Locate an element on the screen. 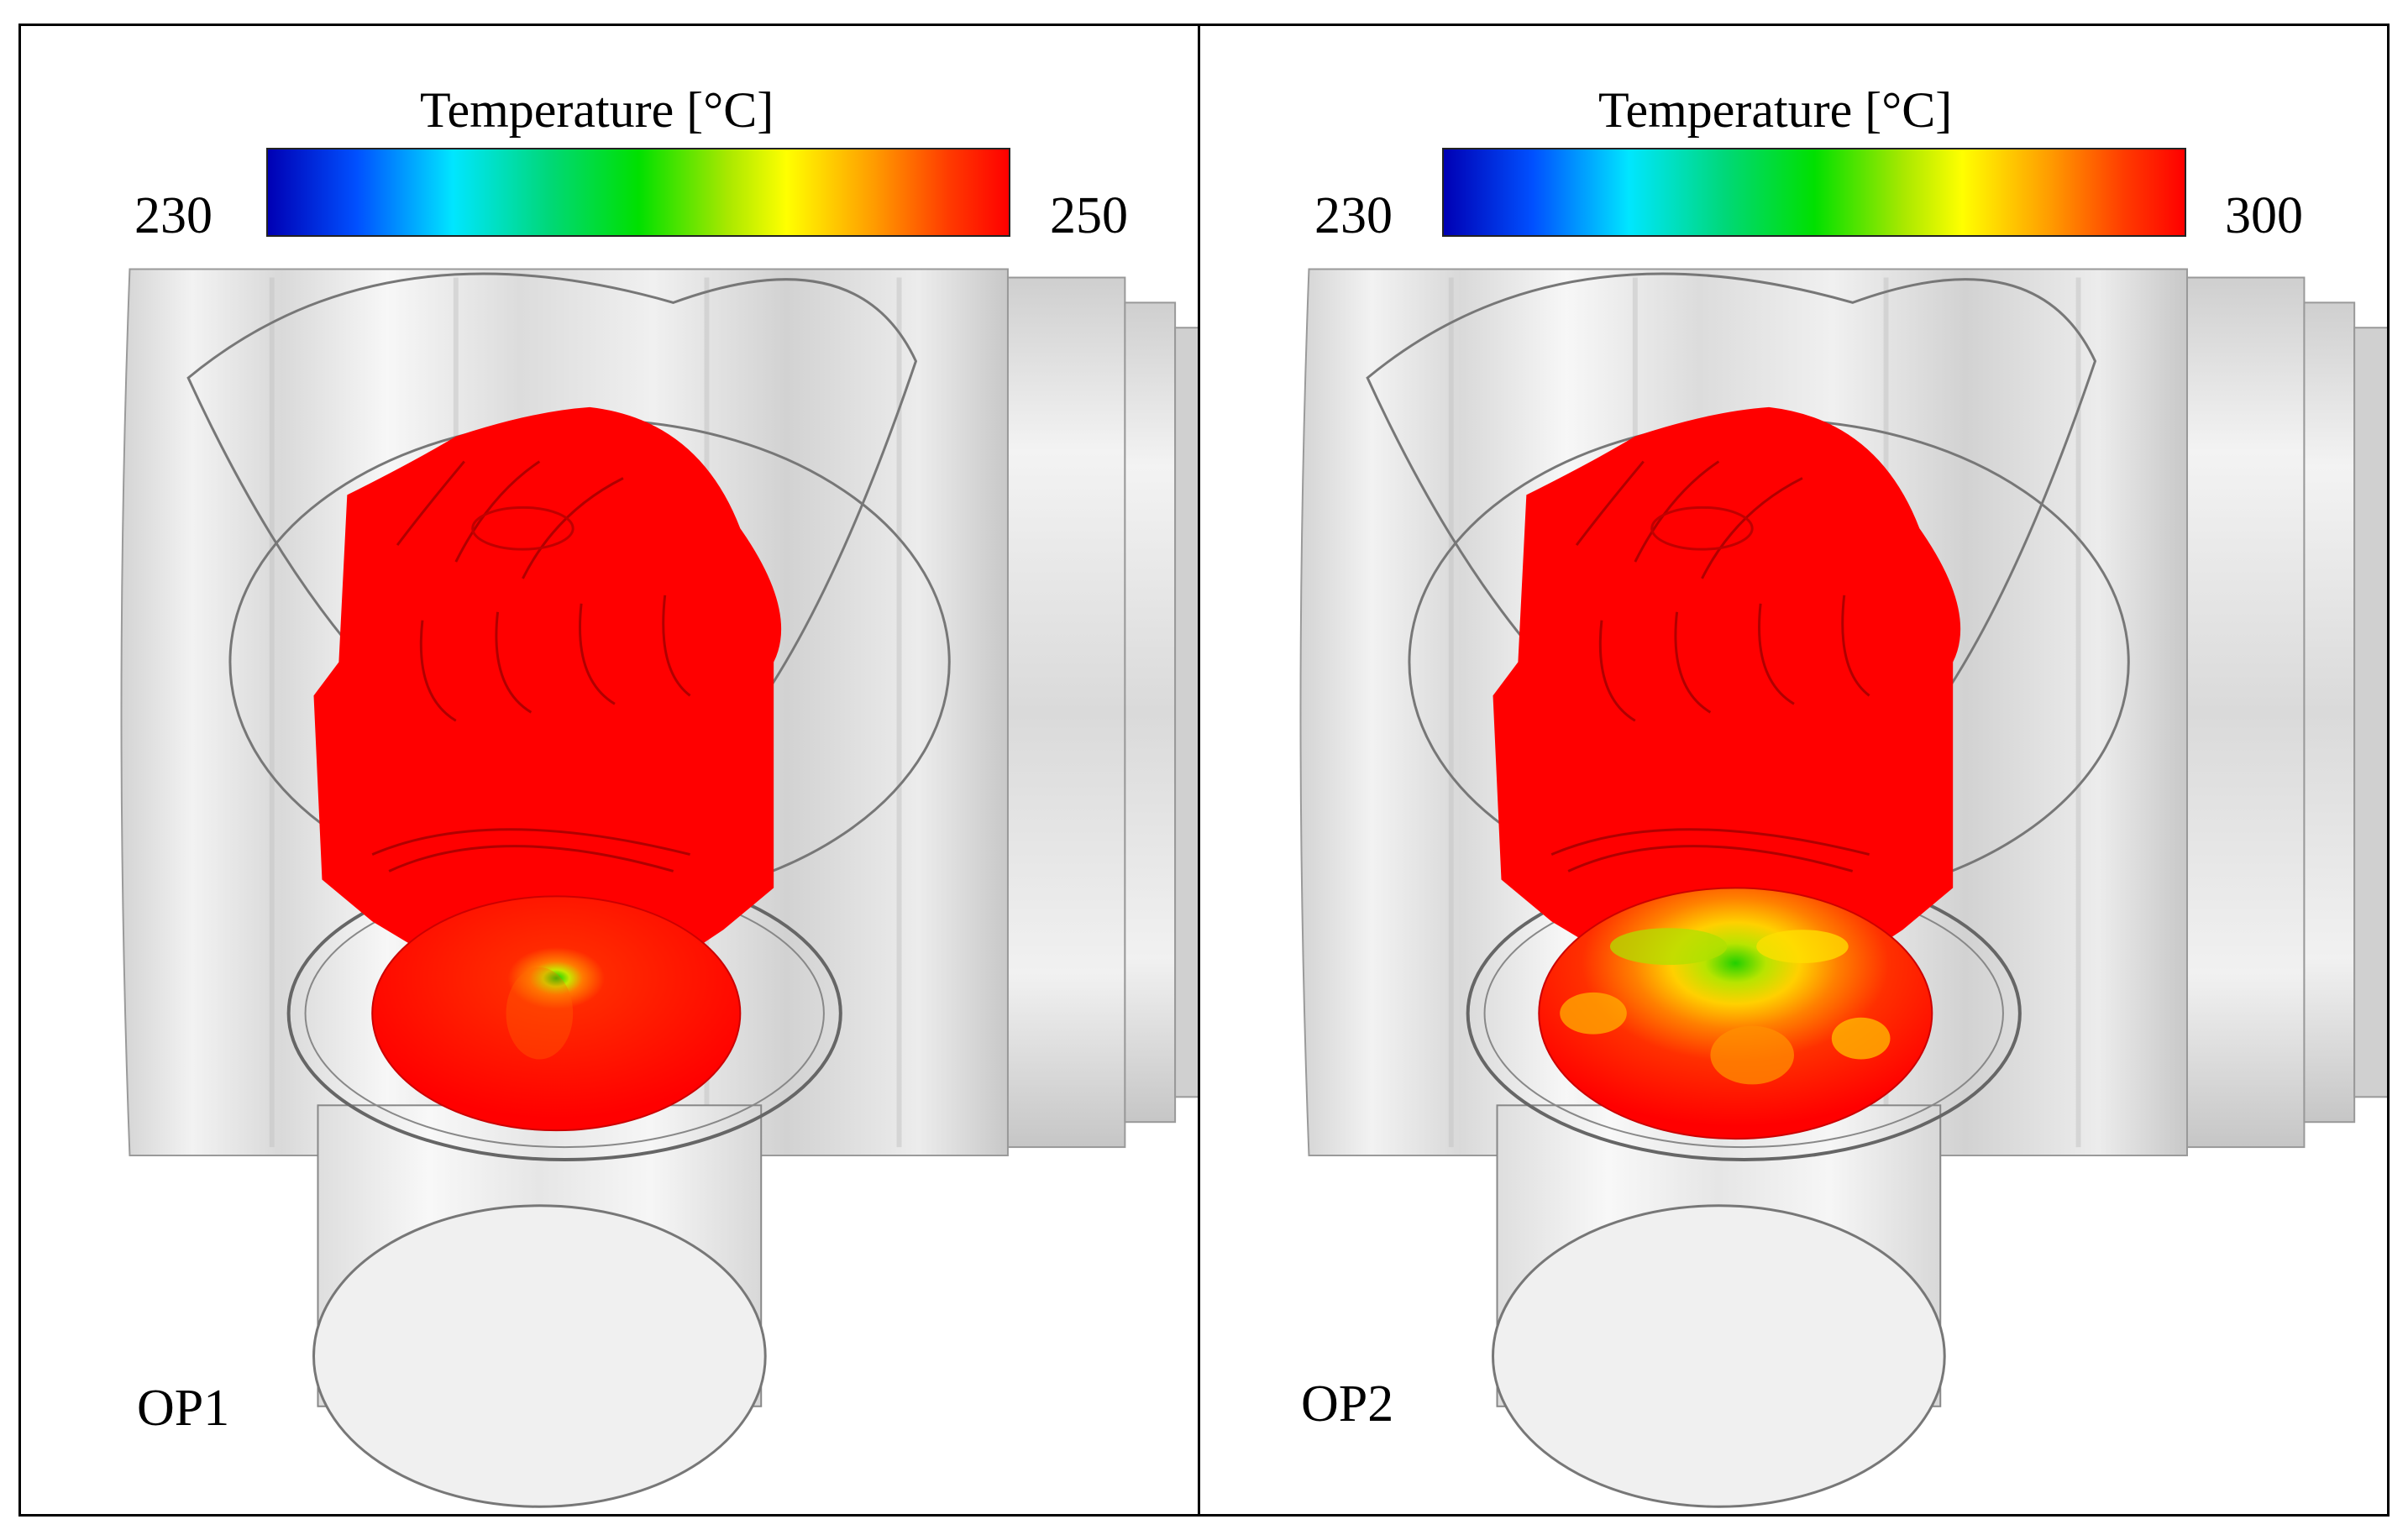 Image resolution: width=2408 pixels, height=1535 pixels. colorbar-max-label: 250 is located at coordinates (1089, 215).